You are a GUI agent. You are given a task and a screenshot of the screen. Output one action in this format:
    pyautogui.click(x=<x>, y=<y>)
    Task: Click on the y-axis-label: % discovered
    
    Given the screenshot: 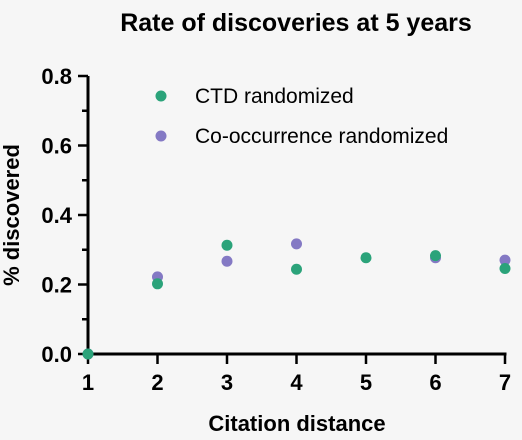 What is the action you would take?
    pyautogui.click(x=12, y=215)
    